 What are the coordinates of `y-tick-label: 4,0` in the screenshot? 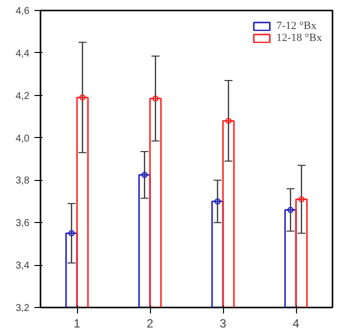 It's located at (23, 138).